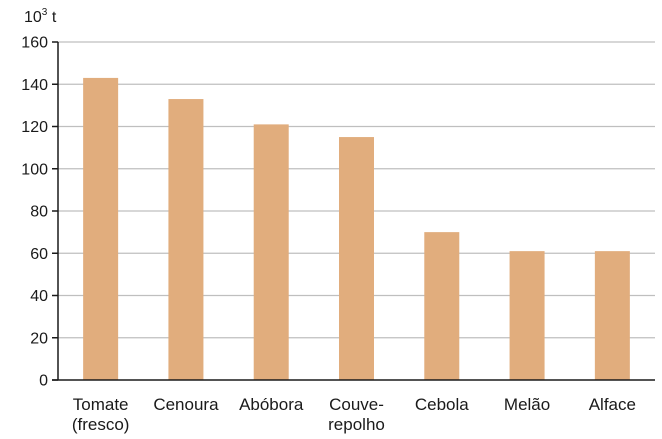 This screenshot has width=662, height=439. I want to click on y-tick-labels: 0 20 40 60 80 100 120 140 160, so click(34, 212).